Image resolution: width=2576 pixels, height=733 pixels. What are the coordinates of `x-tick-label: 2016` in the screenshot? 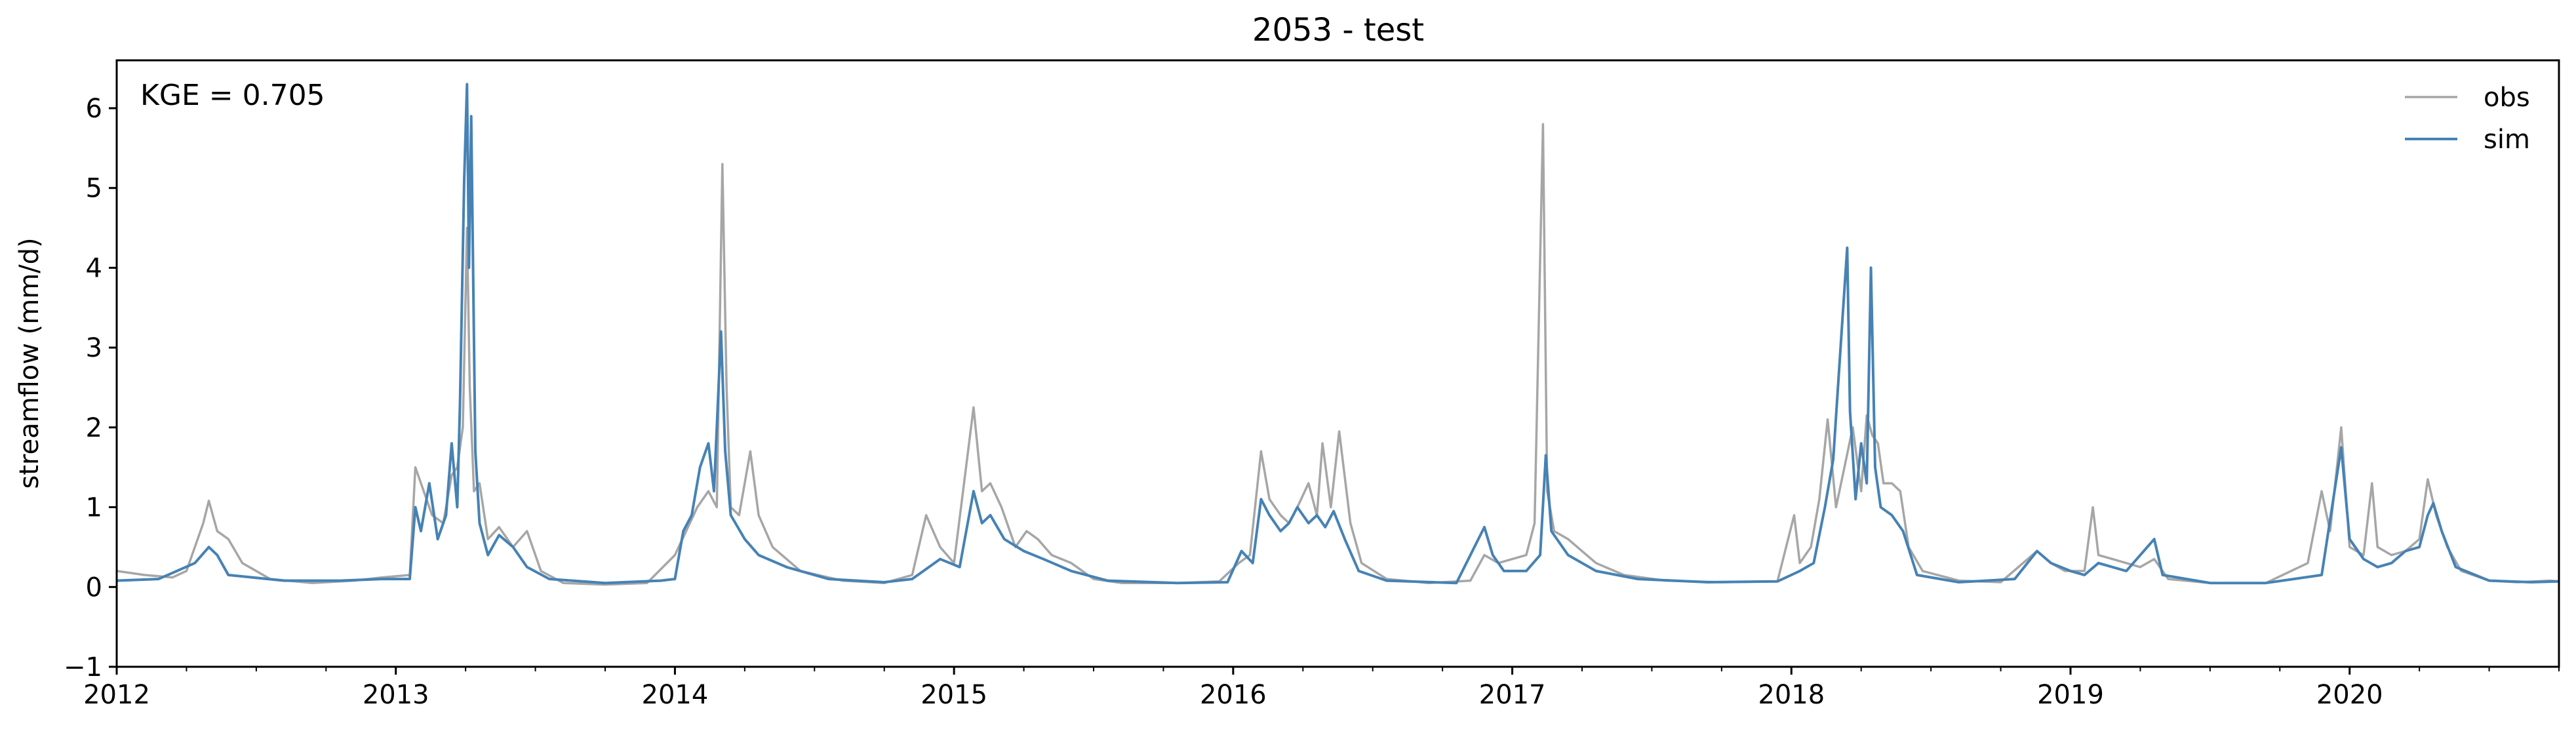 It's located at (1233, 695).